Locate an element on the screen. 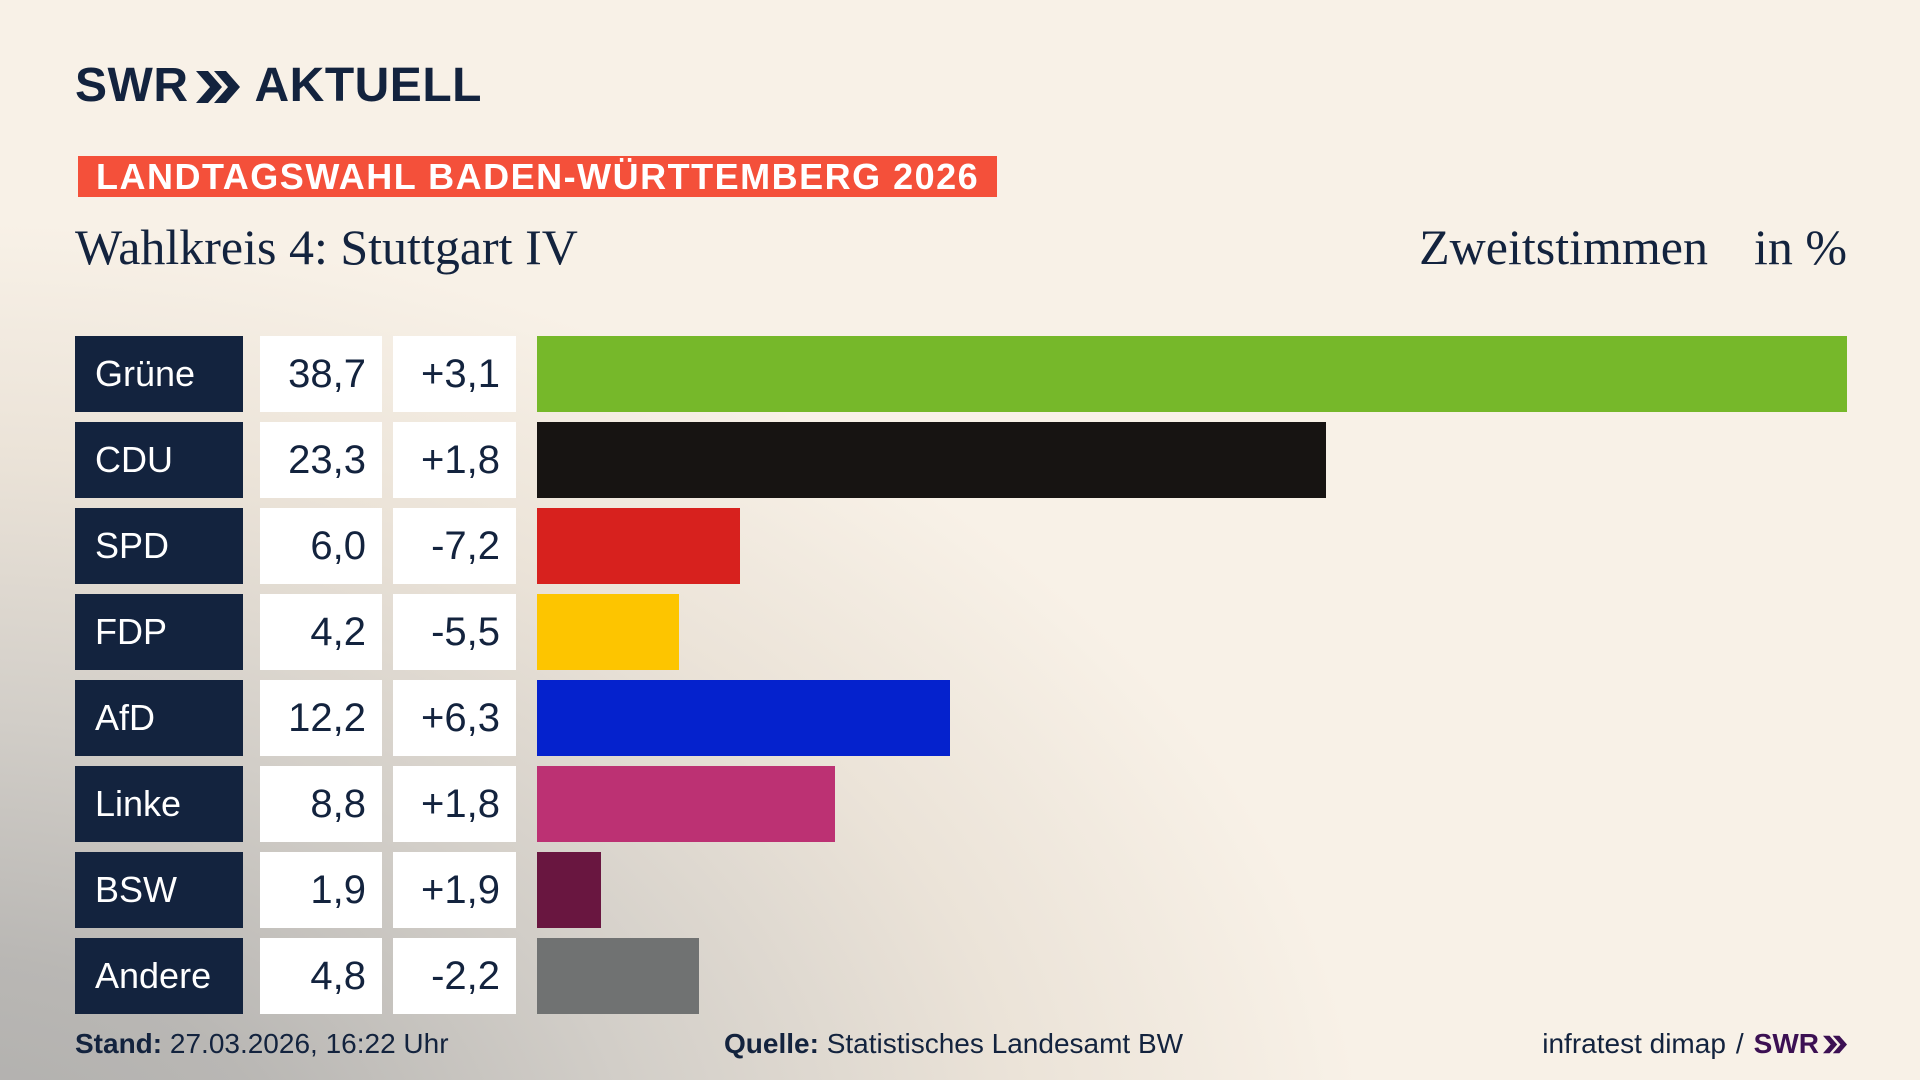  swr-credit-chevrons-icon is located at coordinates (1835, 1044).